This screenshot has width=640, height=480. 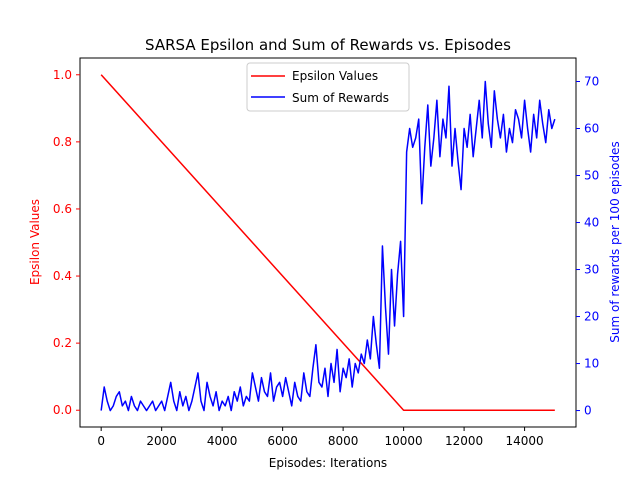 What do you see at coordinates (62, 75) in the screenshot?
I see `left-tick-label: 1.0` at bounding box center [62, 75].